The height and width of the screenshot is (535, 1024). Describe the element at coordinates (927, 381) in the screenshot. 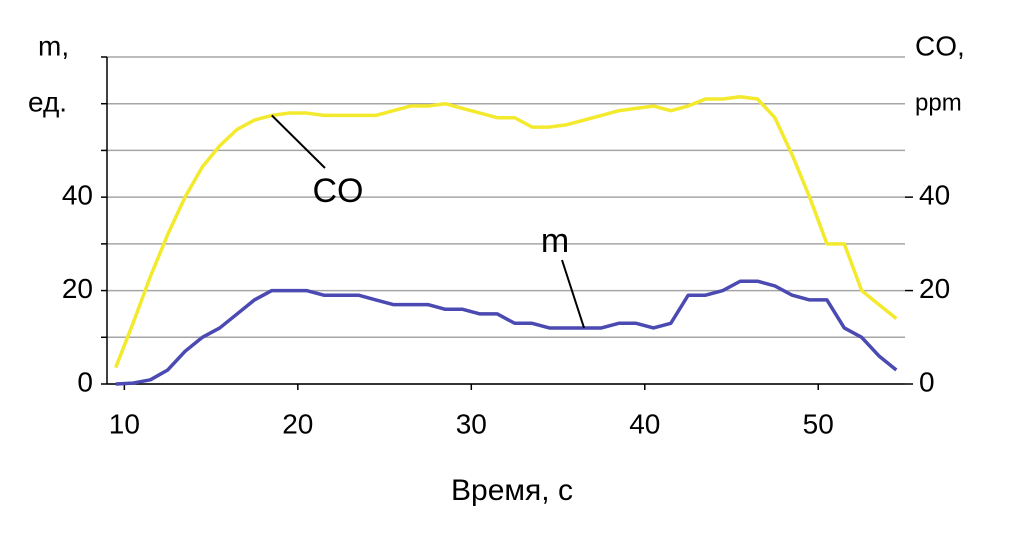

I see `y2-tick-label: 0` at that location.